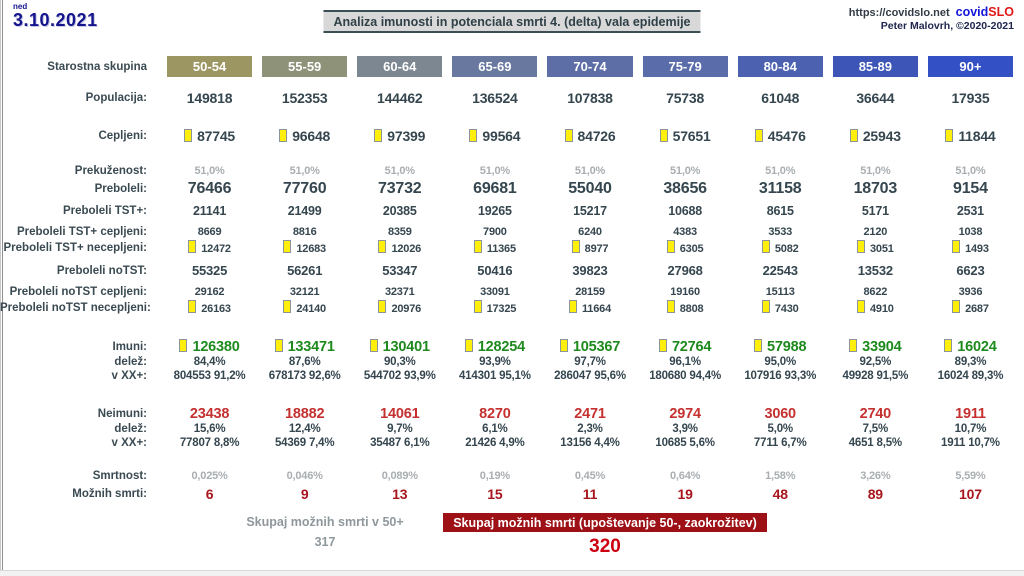 This screenshot has width=1024, height=576. What do you see at coordinates (495, 188) in the screenshot?
I see `cell-preboleli-65-69: 69681` at bounding box center [495, 188].